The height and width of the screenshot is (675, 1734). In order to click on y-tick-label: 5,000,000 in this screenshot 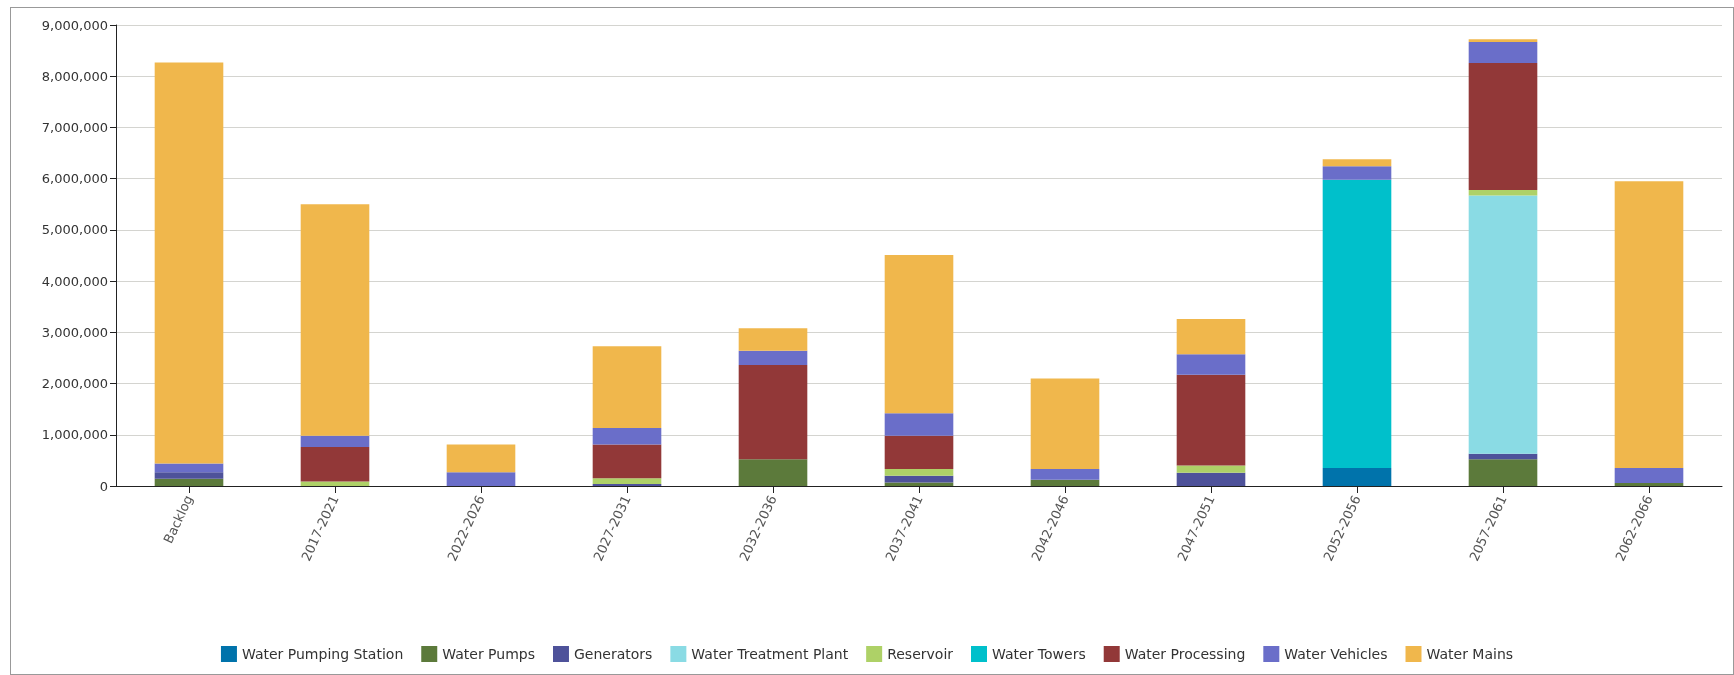, I will do `click(74, 230)`.